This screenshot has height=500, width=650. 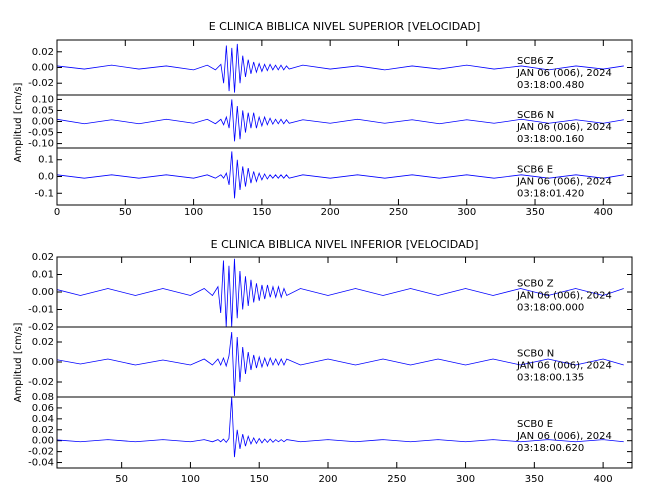 I want to click on time-label: 03:18:00.160, so click(x=550, y=139).